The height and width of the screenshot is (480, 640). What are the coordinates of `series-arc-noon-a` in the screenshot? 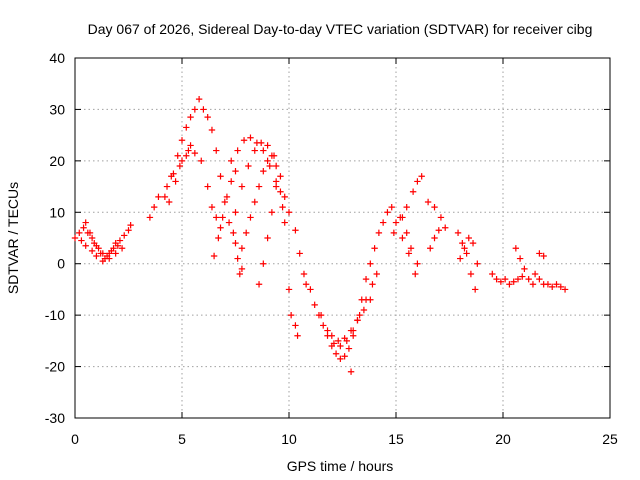 It's located at (293, 312).